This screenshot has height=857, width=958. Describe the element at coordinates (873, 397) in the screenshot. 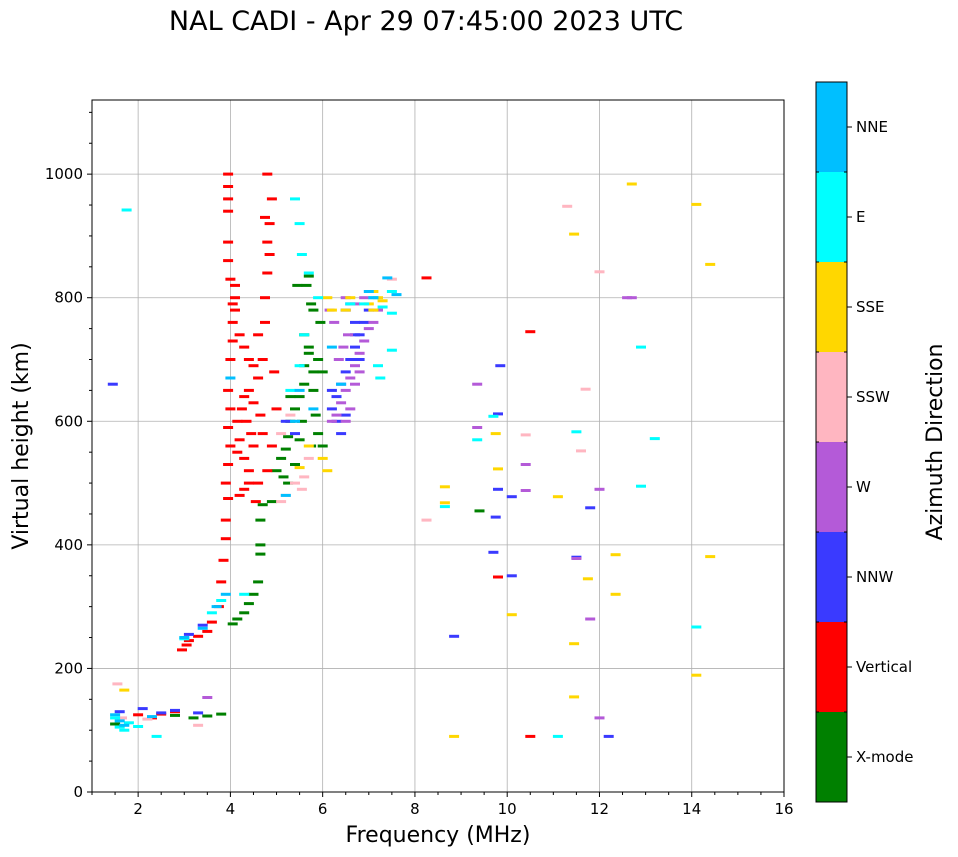

I see `colorbar-tick-label: SSW` at that location.